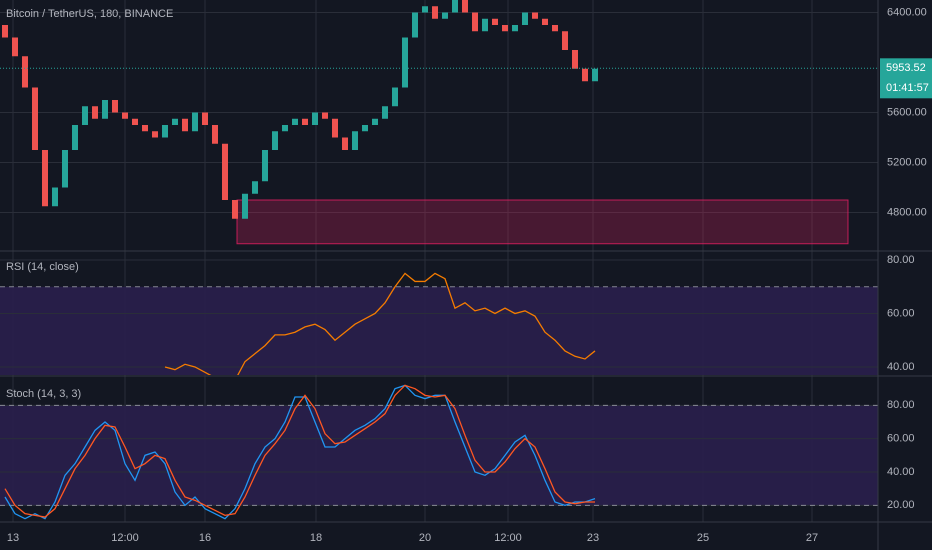 Image resolution: width=932 pixels, height=550 pixels. Describe the element at coordinates (907, 12) in the screenshot. I see `y-tick-label: 6400.00` at that location.